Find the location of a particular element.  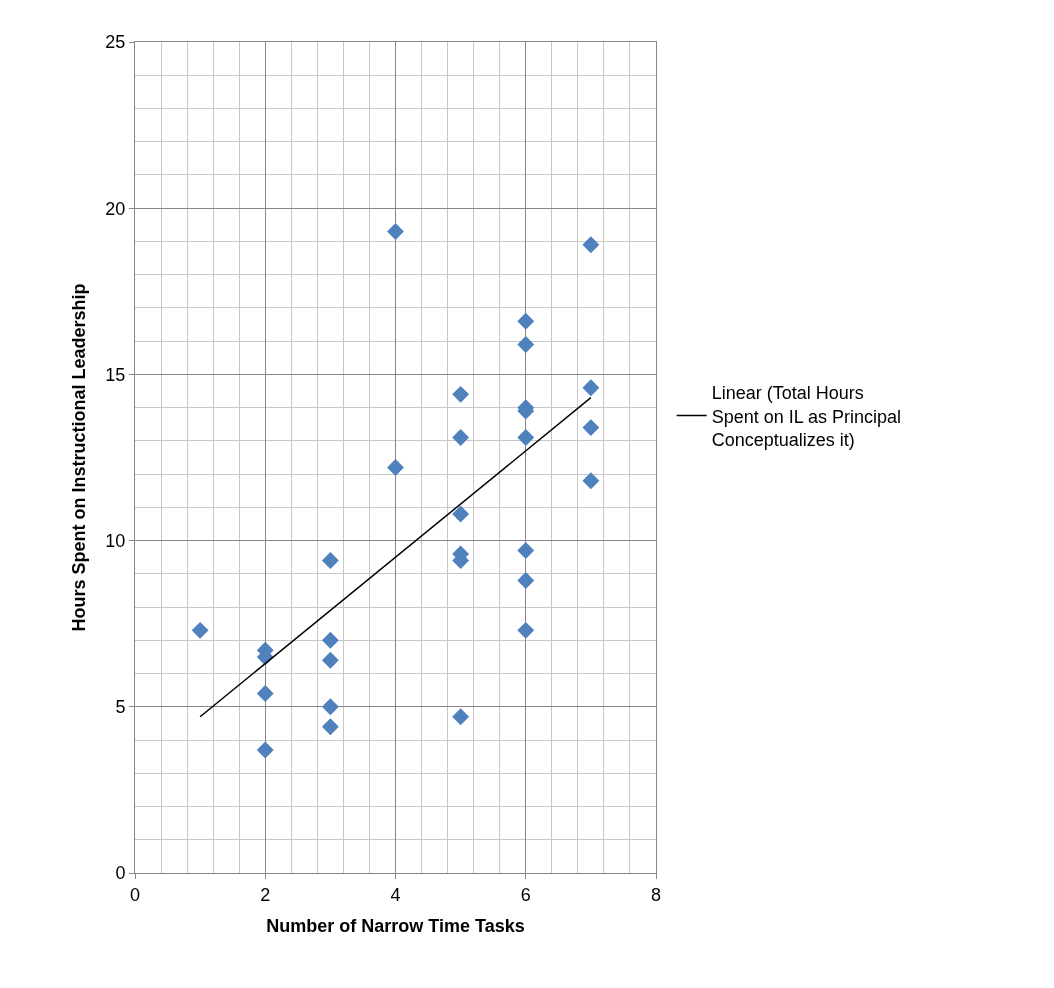

y-tick-label: 0 is located at coordinates (120, 873).